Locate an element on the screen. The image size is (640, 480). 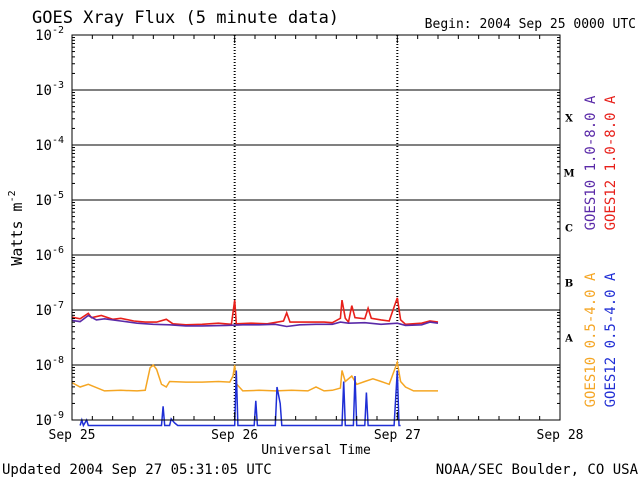
y-axis-label-sup: -2 is located at coordinates (12, 196).